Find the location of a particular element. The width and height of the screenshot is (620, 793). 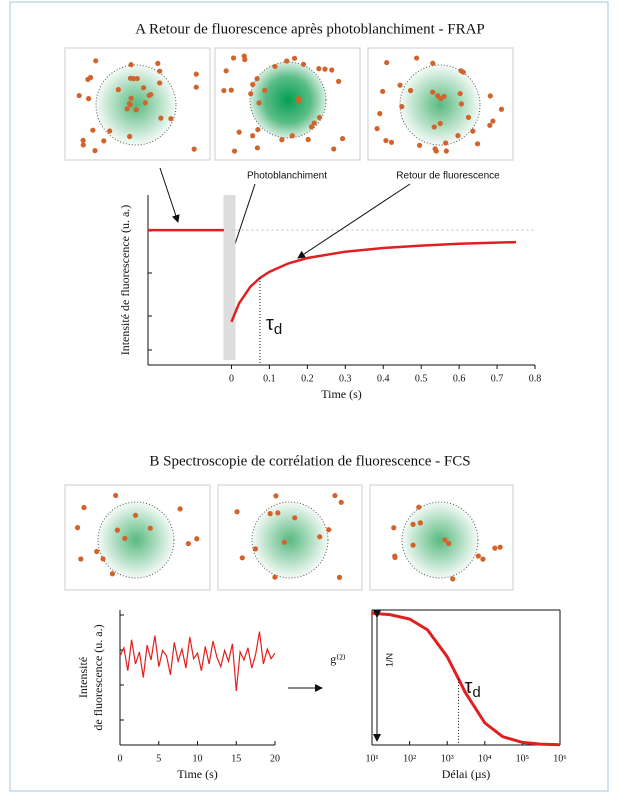

x-tick-label: 0.3 is located at coordinates (345, 378).